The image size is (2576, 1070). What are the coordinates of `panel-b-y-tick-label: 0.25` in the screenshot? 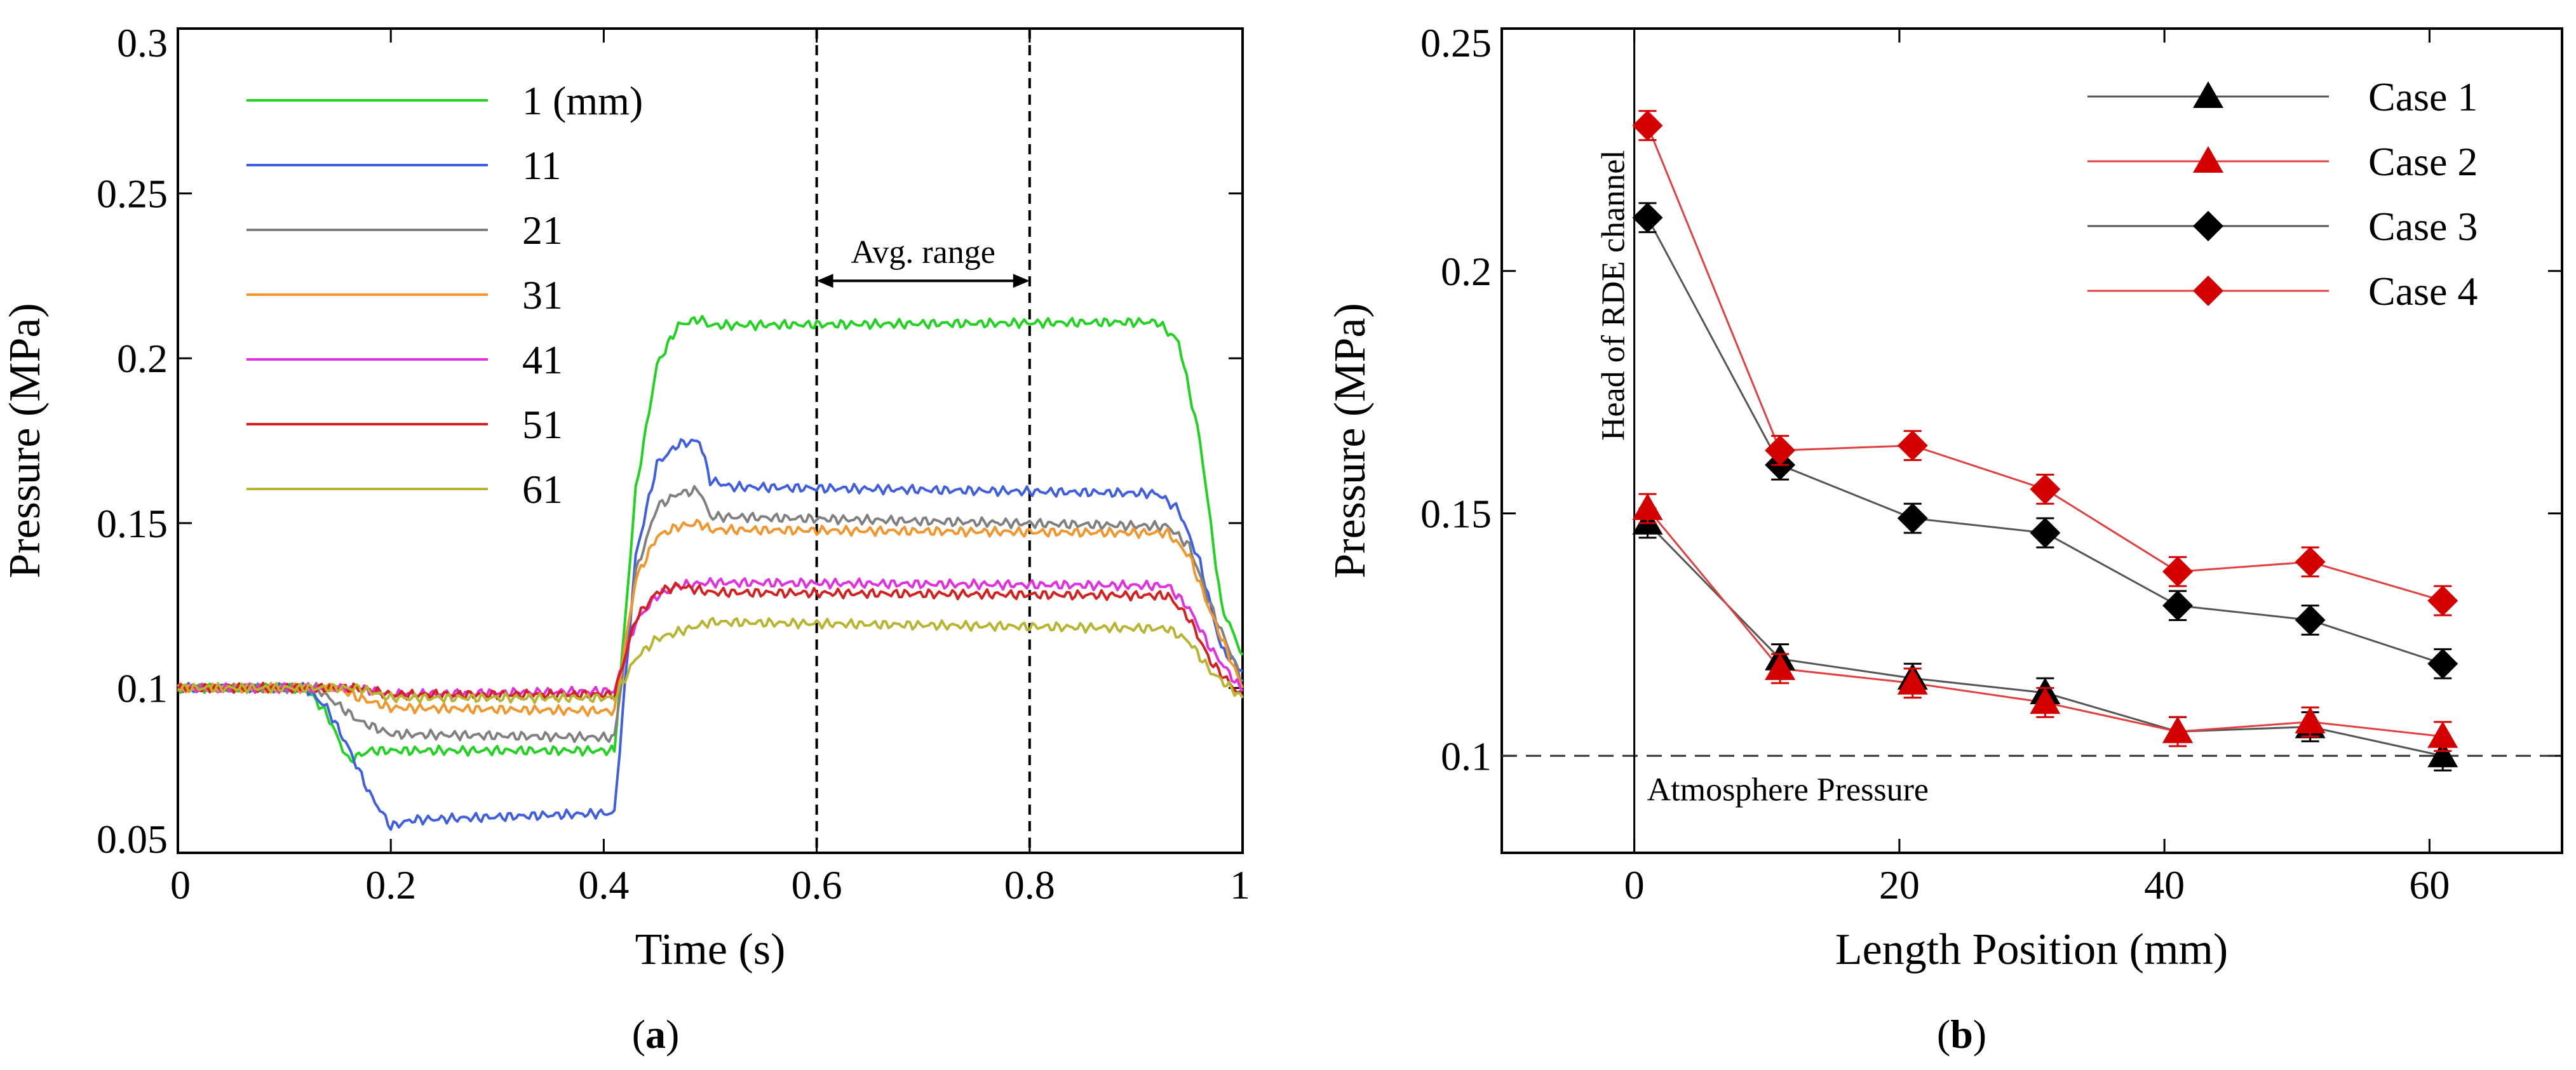 It's located at (1456, 43).